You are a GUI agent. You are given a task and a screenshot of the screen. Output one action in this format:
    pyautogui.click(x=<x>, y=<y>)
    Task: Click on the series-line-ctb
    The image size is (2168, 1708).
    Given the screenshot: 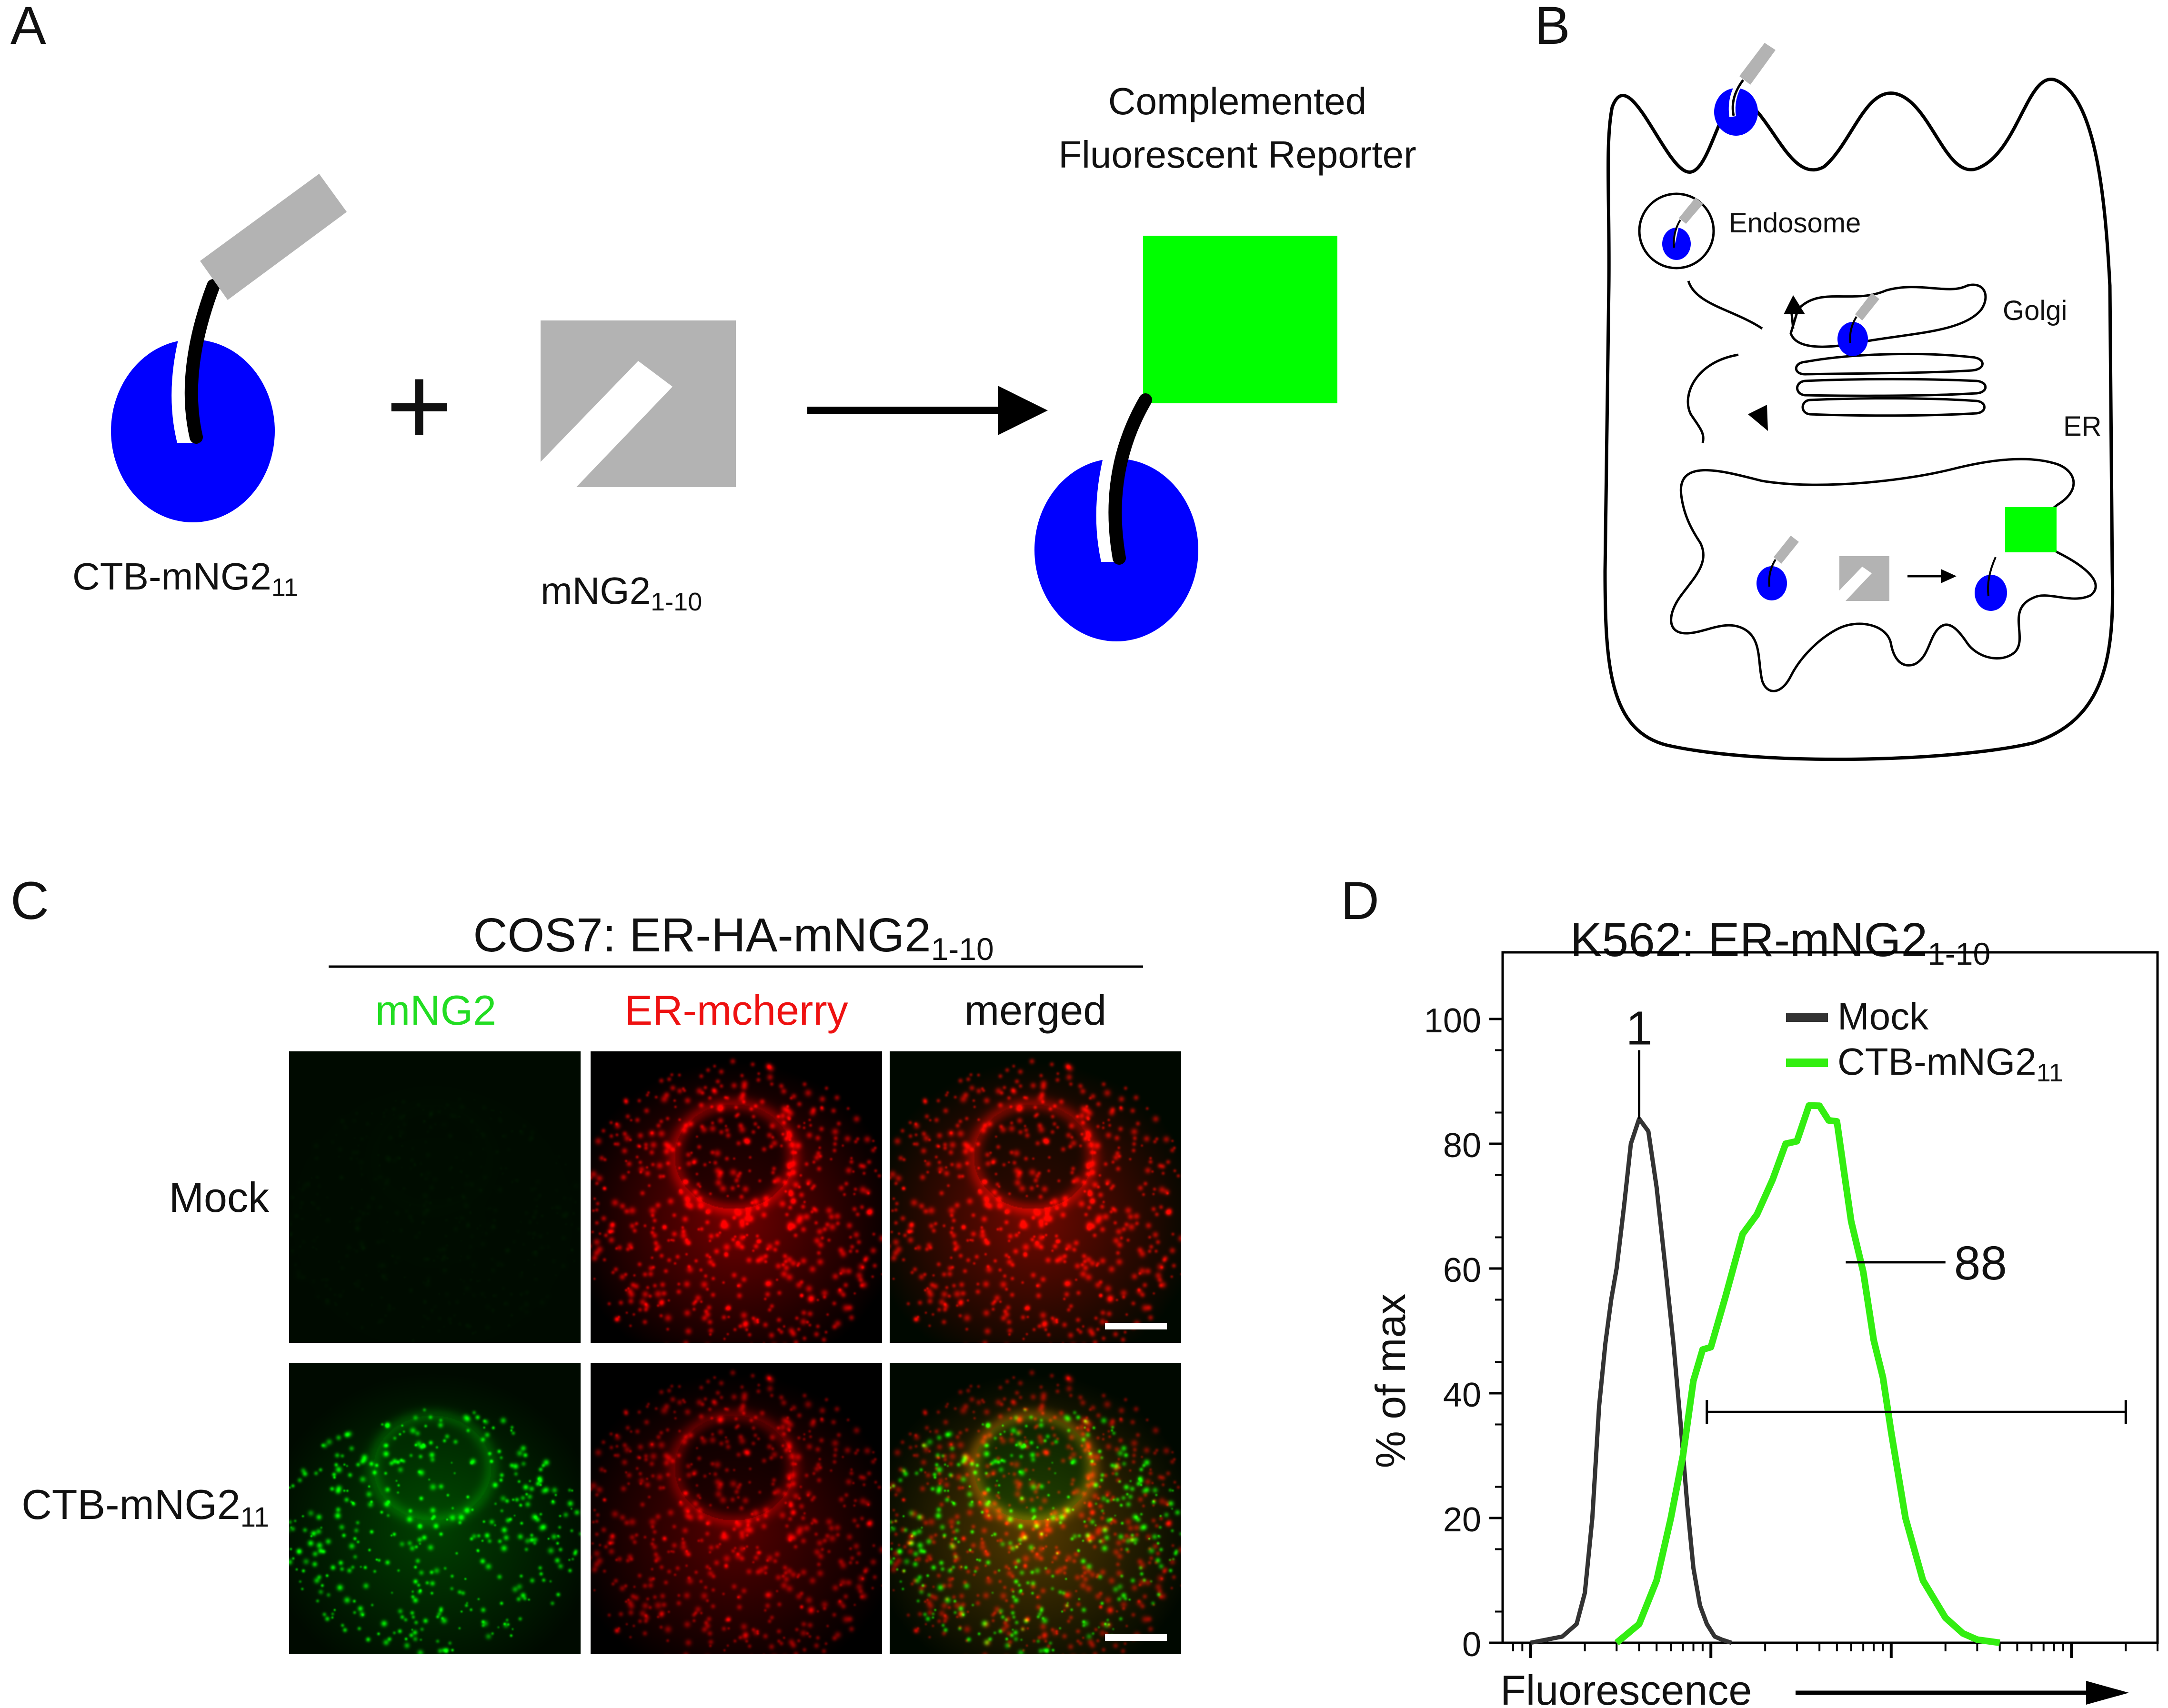 What is the action you would take?
    pyautogui.click(x=1807, y=1374)
    